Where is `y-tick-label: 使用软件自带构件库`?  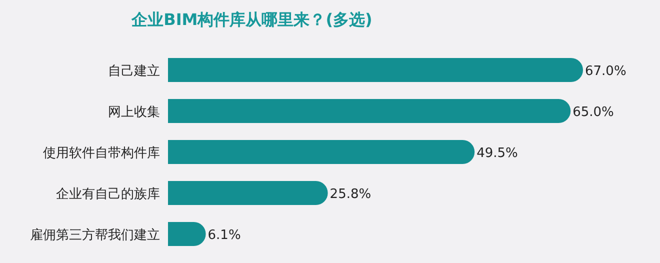
y-tick-label: 使用软件自带构件库 is located at coordinates (101, 153).